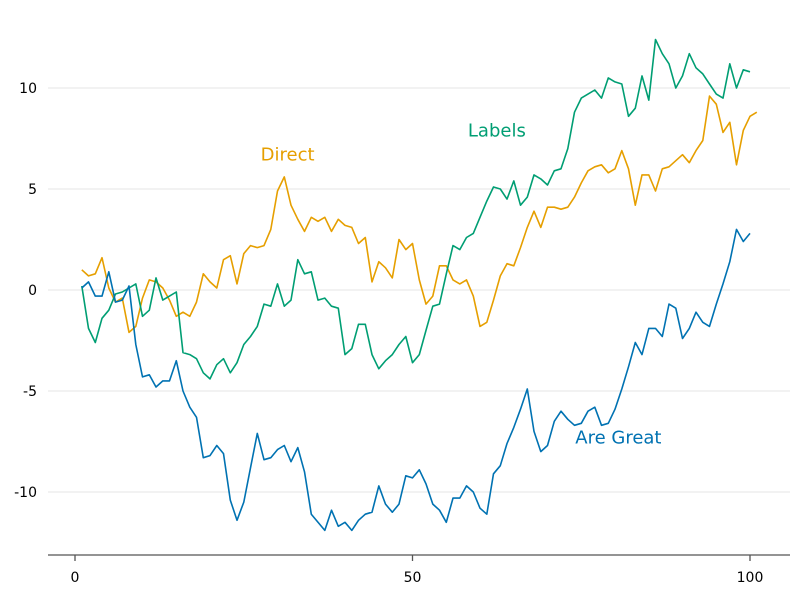  I want to click on y-tick-label: 0, so click(32, 291).